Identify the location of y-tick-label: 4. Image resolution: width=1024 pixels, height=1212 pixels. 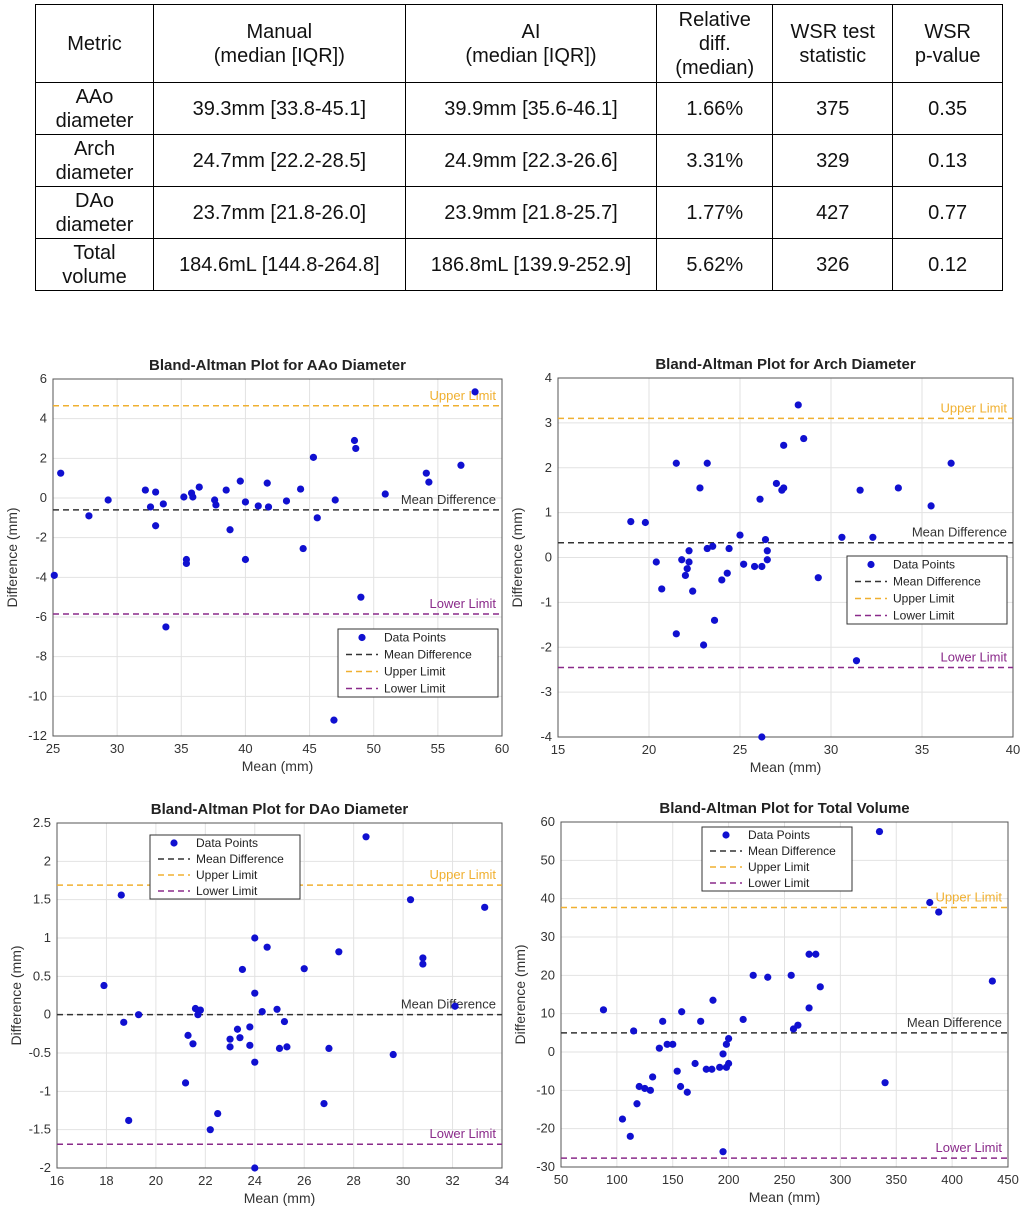
(548, 377).